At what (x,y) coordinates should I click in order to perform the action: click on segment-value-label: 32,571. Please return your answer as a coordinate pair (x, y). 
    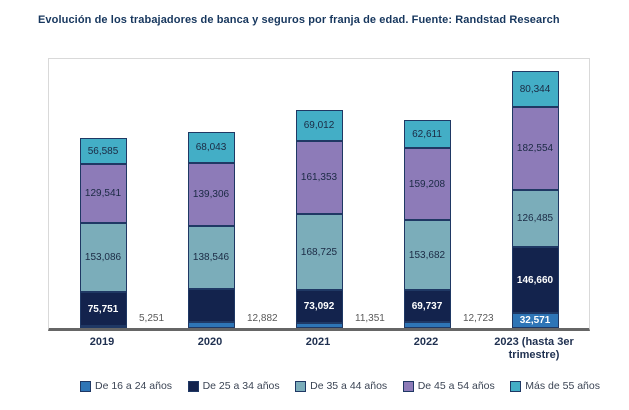
    Looking at the image, I should click on (535, 320).